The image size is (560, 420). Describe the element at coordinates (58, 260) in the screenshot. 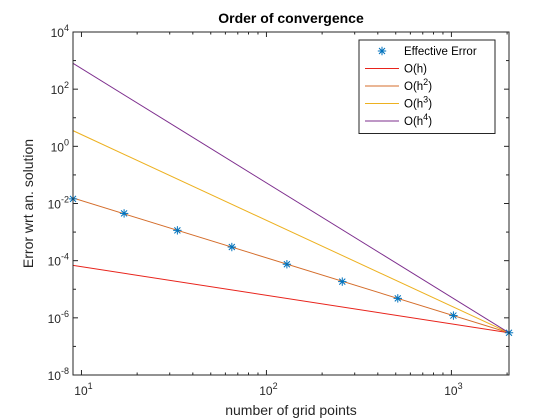

I see `y-tick-label-2: 10⁻⁴` at that location.